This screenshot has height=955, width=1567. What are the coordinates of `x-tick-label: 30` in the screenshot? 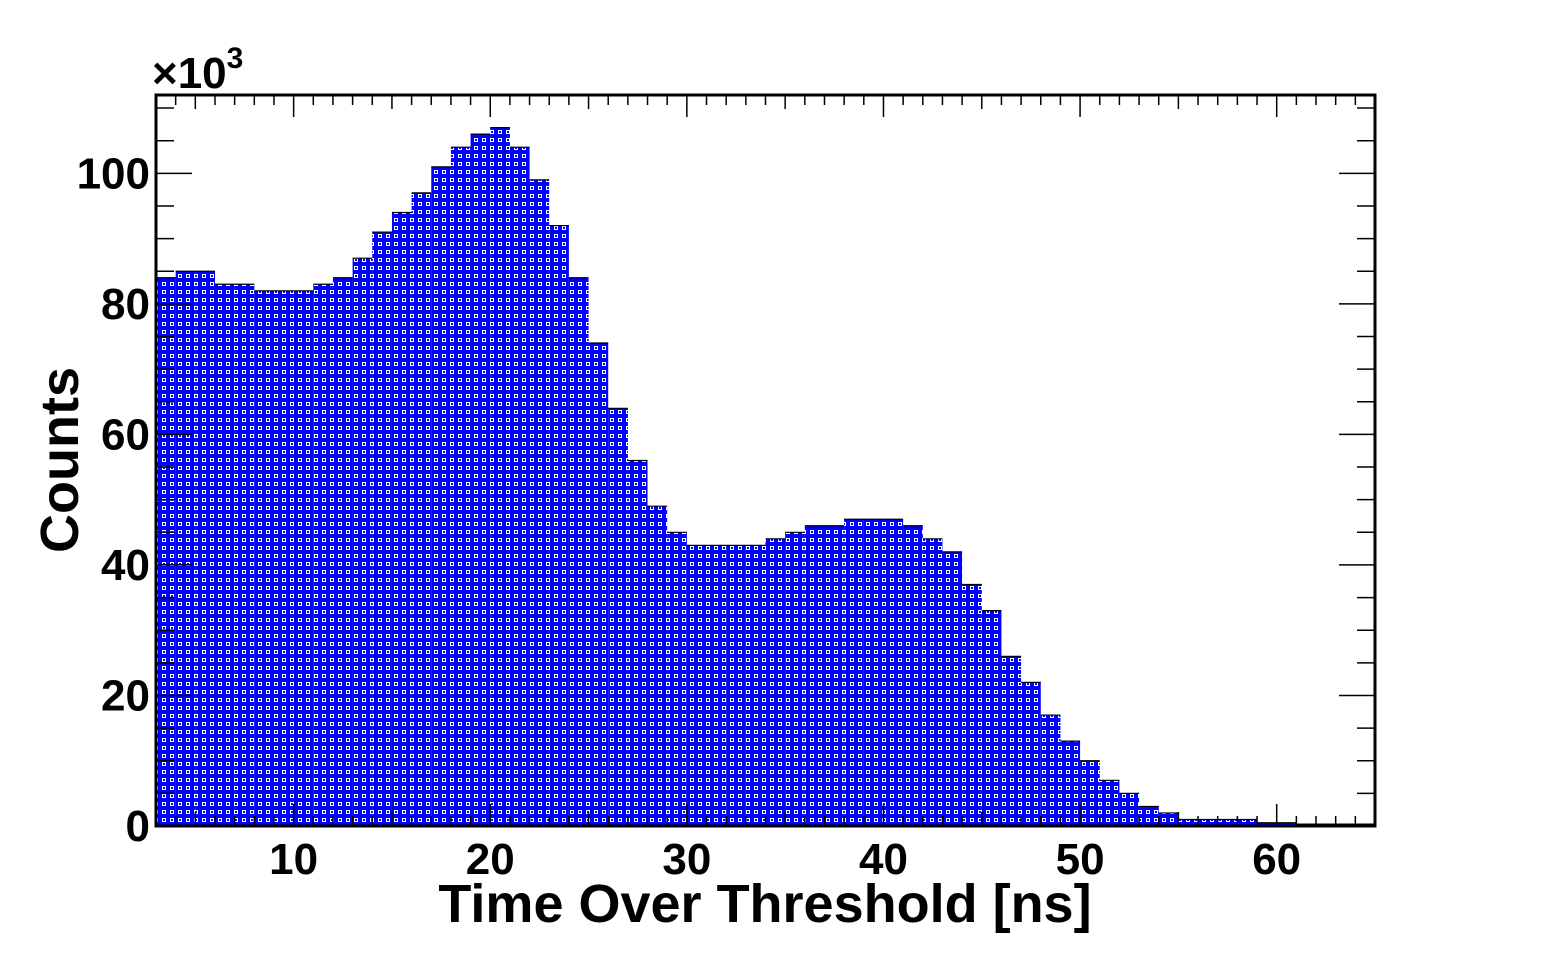 It's located at (686, 859).